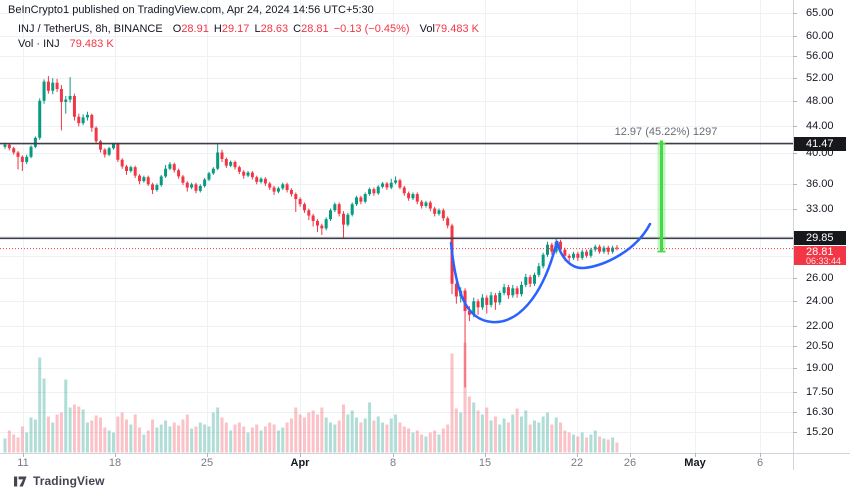 This screenshot has height=493, width=850. I want to click on legend-vol-label: Vol, so click(427, 29).